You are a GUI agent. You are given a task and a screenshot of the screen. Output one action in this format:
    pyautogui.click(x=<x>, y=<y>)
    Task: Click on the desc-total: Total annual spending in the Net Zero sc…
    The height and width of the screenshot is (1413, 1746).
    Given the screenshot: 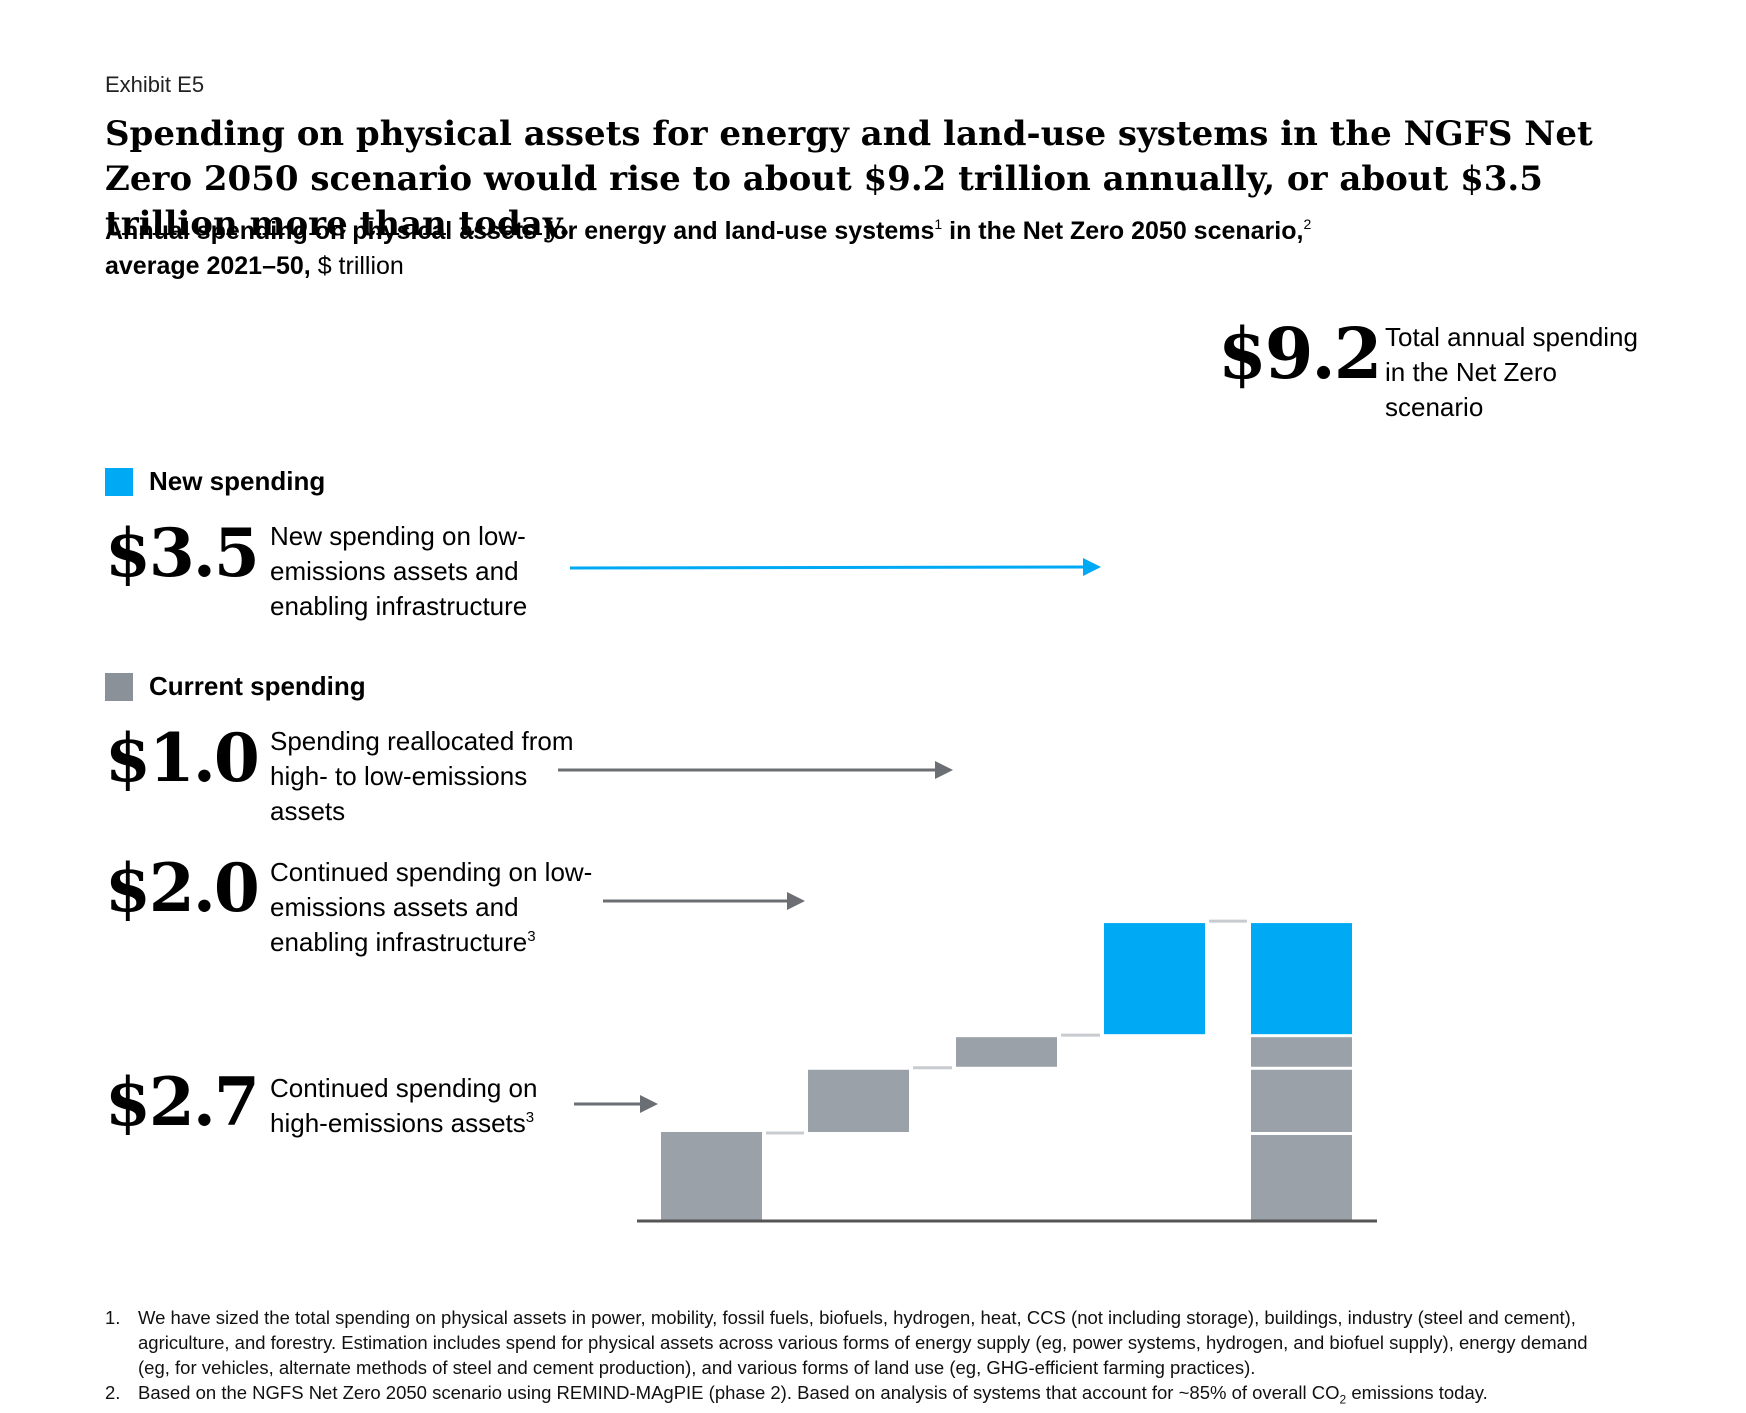 What is the action you would take?
    pyautogui.click(x=1511, y=372)
    